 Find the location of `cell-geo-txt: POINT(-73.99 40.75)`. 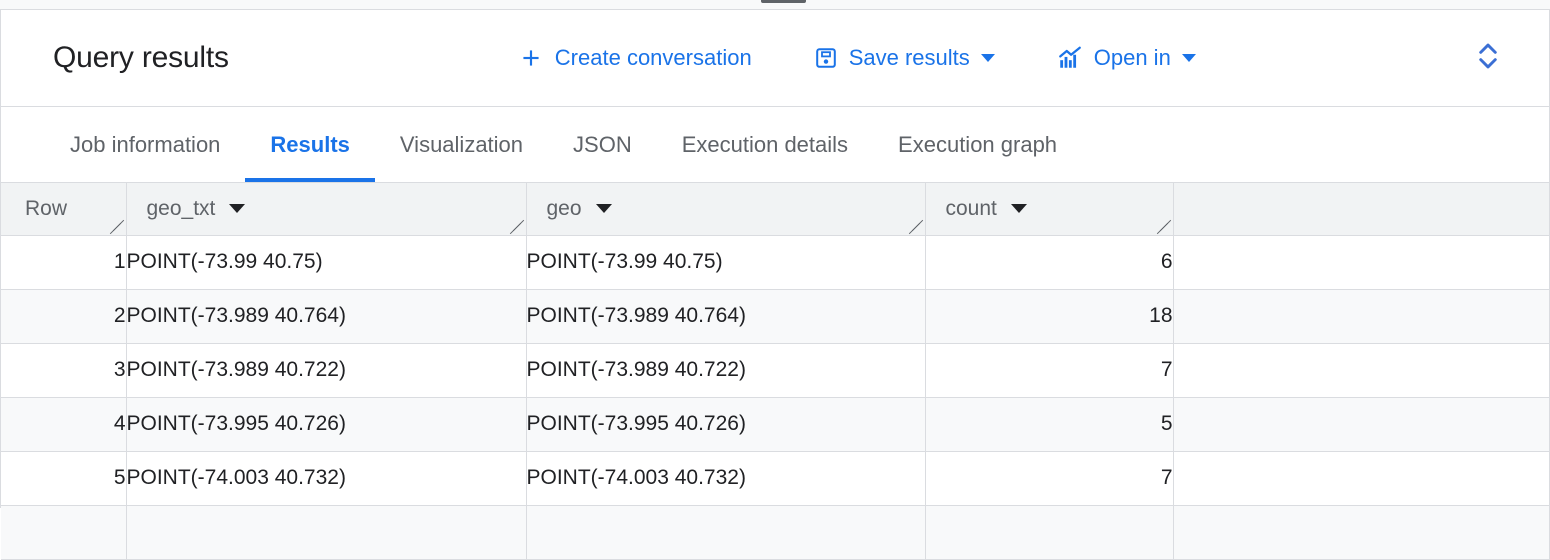

cell-geo-txt: POINT(-73.99 40.75) is located at coordinates (326, 262).